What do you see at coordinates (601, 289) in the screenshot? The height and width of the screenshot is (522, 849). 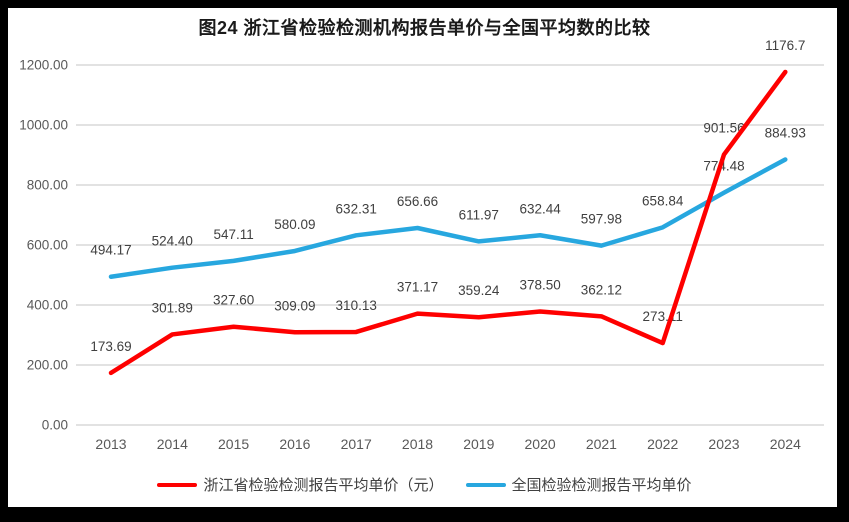 I see `data-label-zhejiang: 362.12` at bounding box center [601, 289].